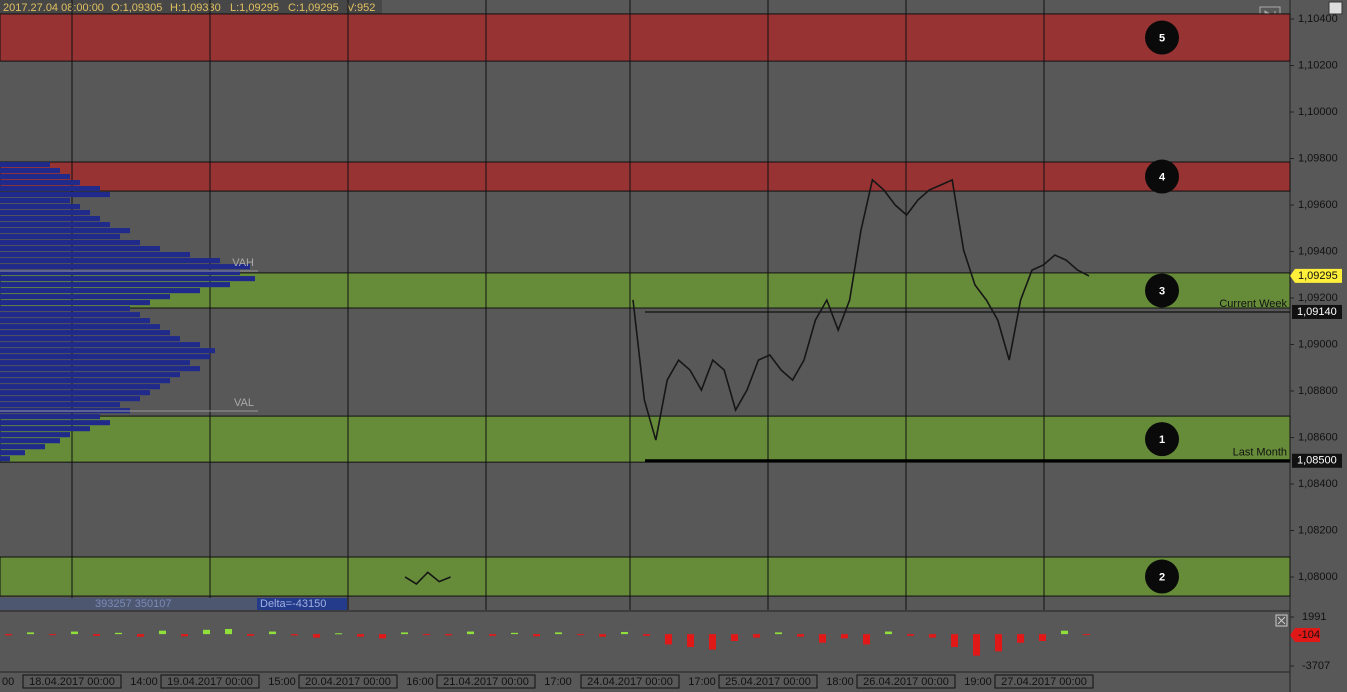 The width and height of the screenshot is (1347, 692). I want to click on header-high: H:1,09330, so click(195, 8).